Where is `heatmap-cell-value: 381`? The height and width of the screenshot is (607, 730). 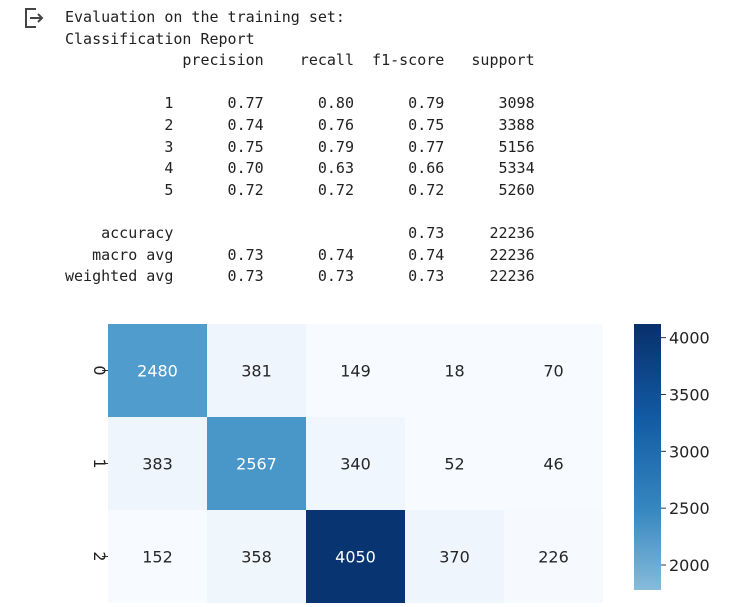
heatmap-cell-value: 381 is located at coordinates (256, 371).